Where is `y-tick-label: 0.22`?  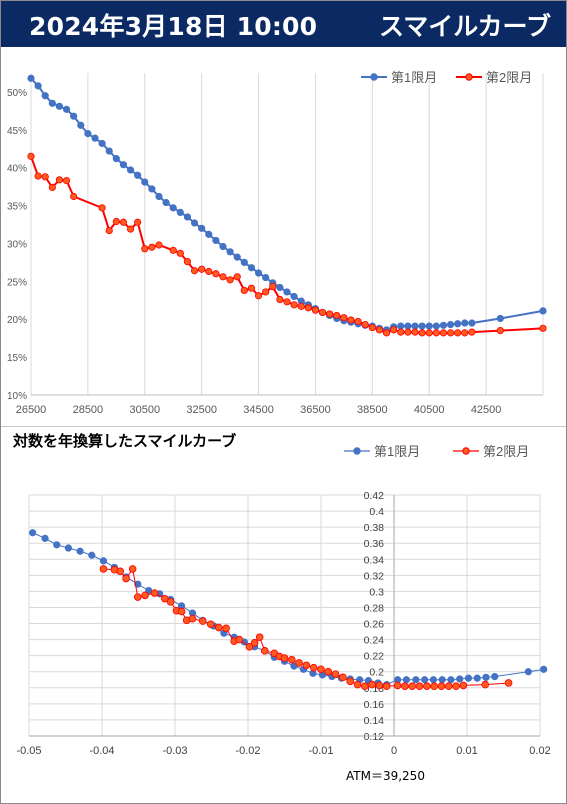 y-tick-label: 0.22 is located at coordinates (374, 657).